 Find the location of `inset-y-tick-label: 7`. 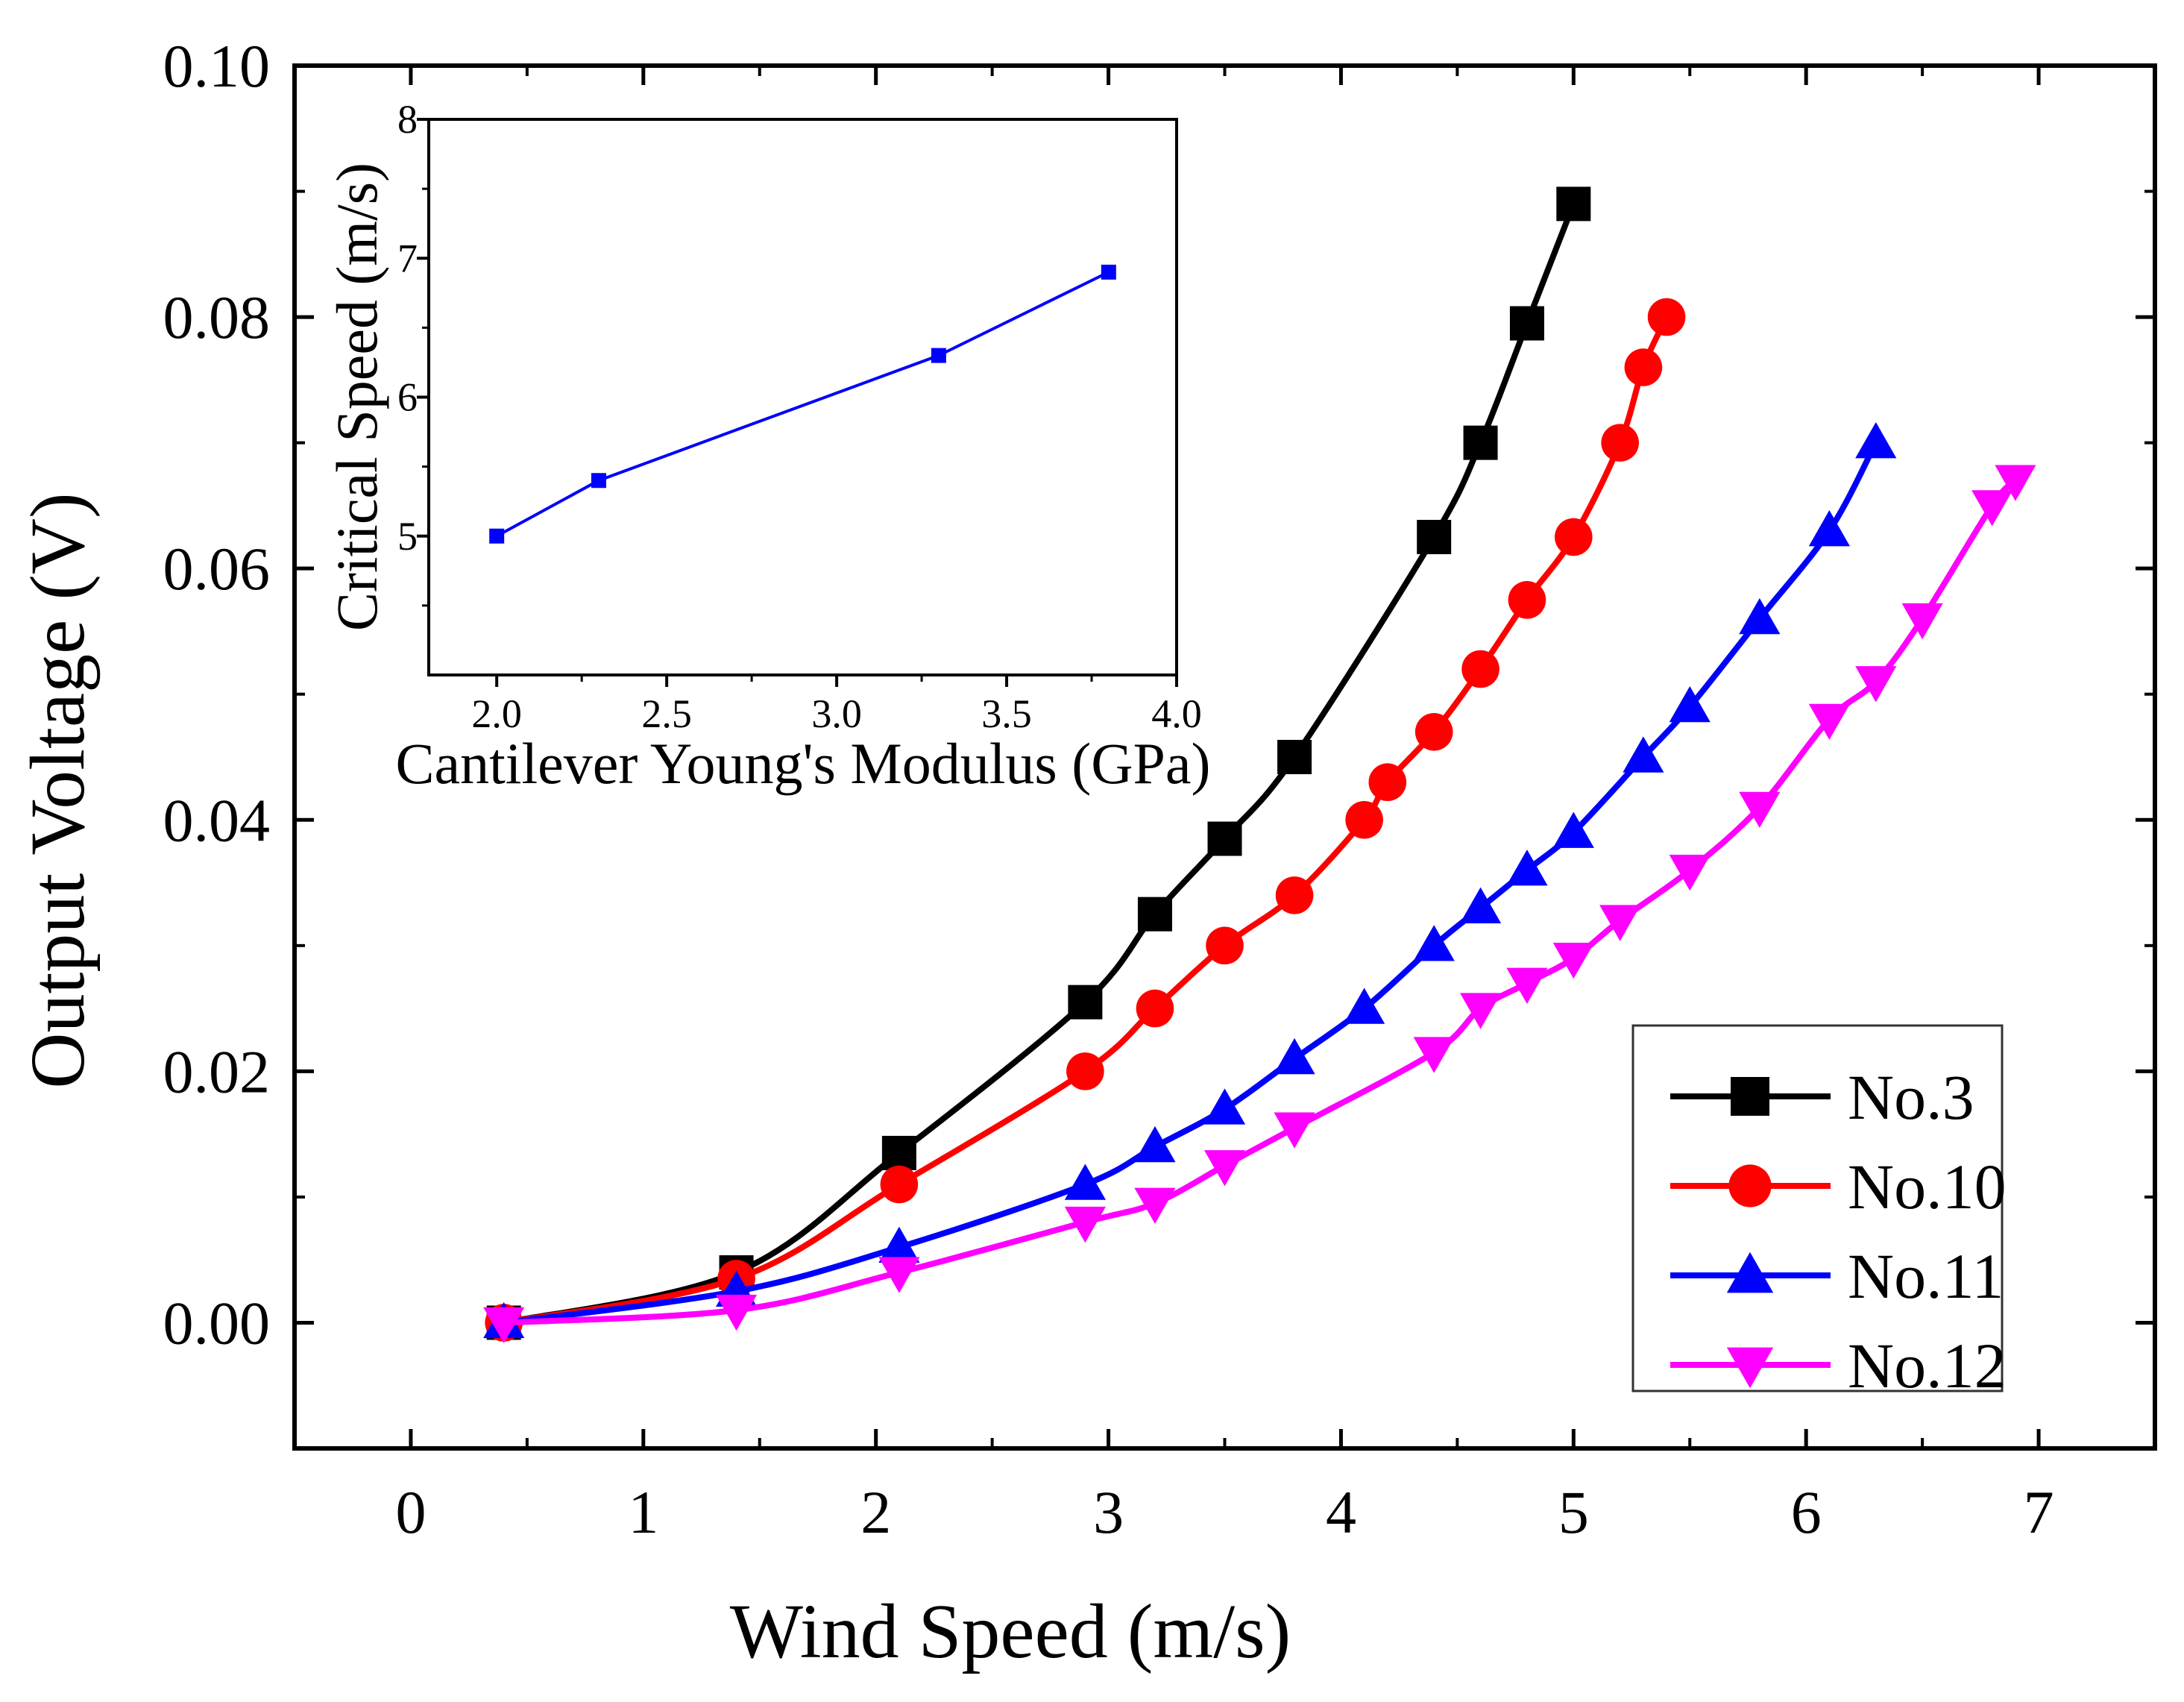

inset-y-tick-label: 7 is located at coordinates (407, 258).